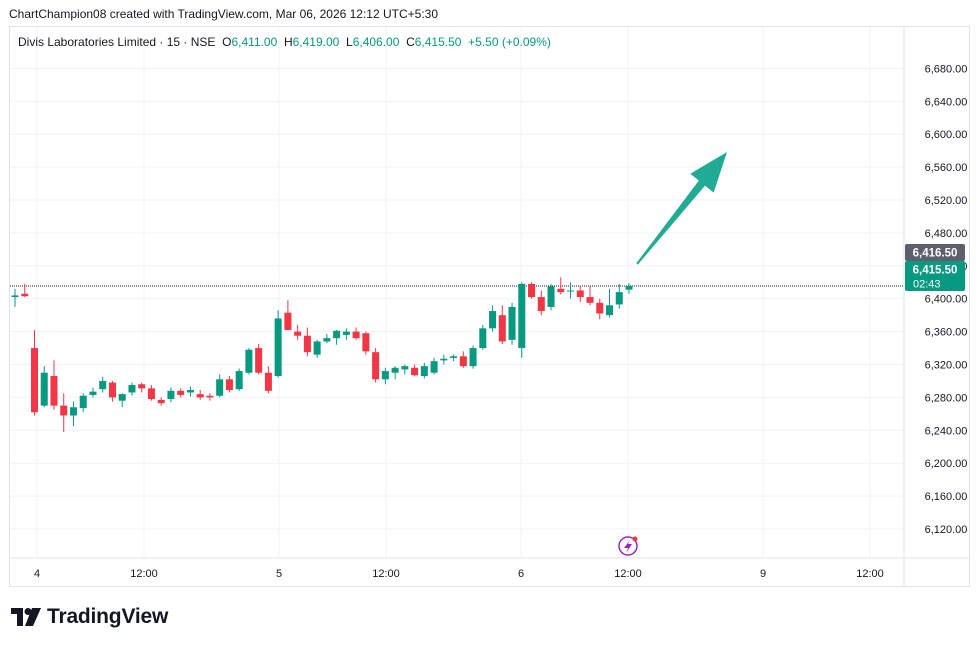 Image resolution: width=980 pixels, height=647 pixels. What do you see at coordinates (26, 617) in the screenshot?
I see `tradingview-logo-icon` at bounding box center [26, 617].